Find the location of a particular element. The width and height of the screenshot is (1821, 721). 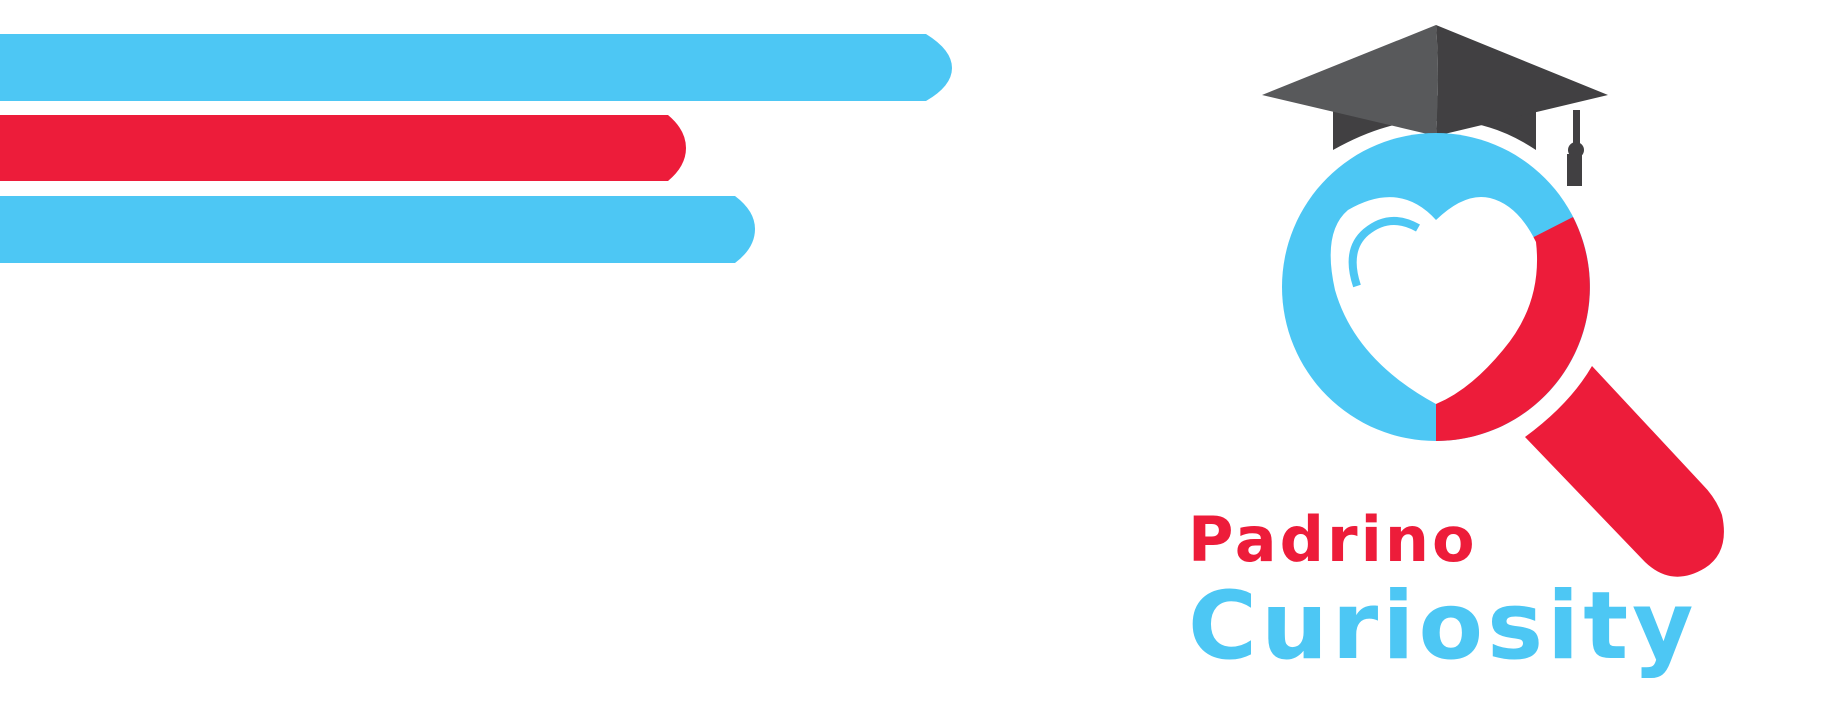

brand-wordmark: Padrino Curiosity is located at coordinates (1448, 605).